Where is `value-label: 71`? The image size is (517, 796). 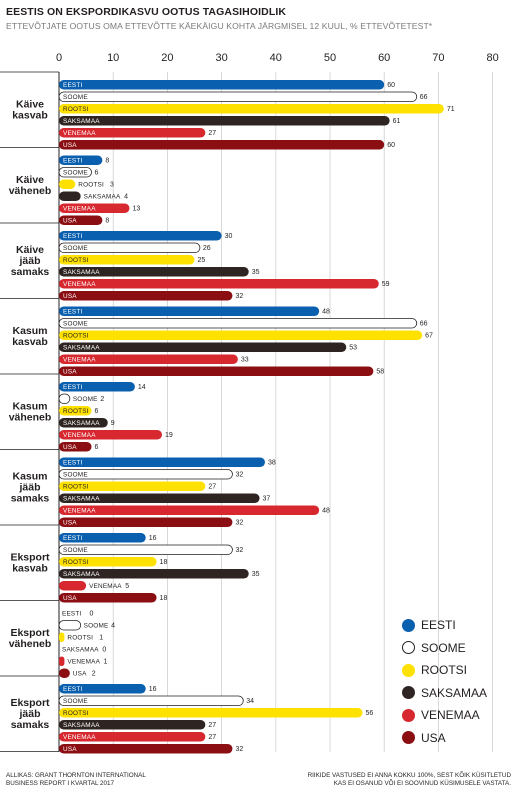
value-label: 71 is located at coordinates (451, 109).